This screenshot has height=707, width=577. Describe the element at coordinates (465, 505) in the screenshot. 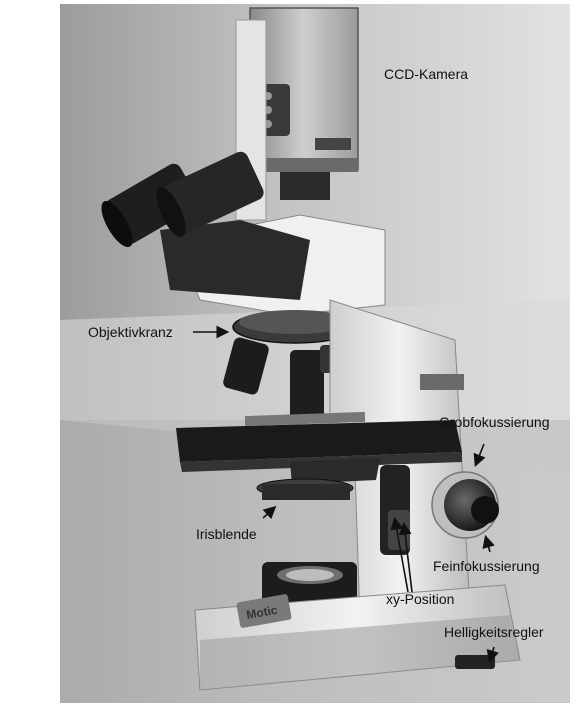

I see `focus-knobs` at that location.